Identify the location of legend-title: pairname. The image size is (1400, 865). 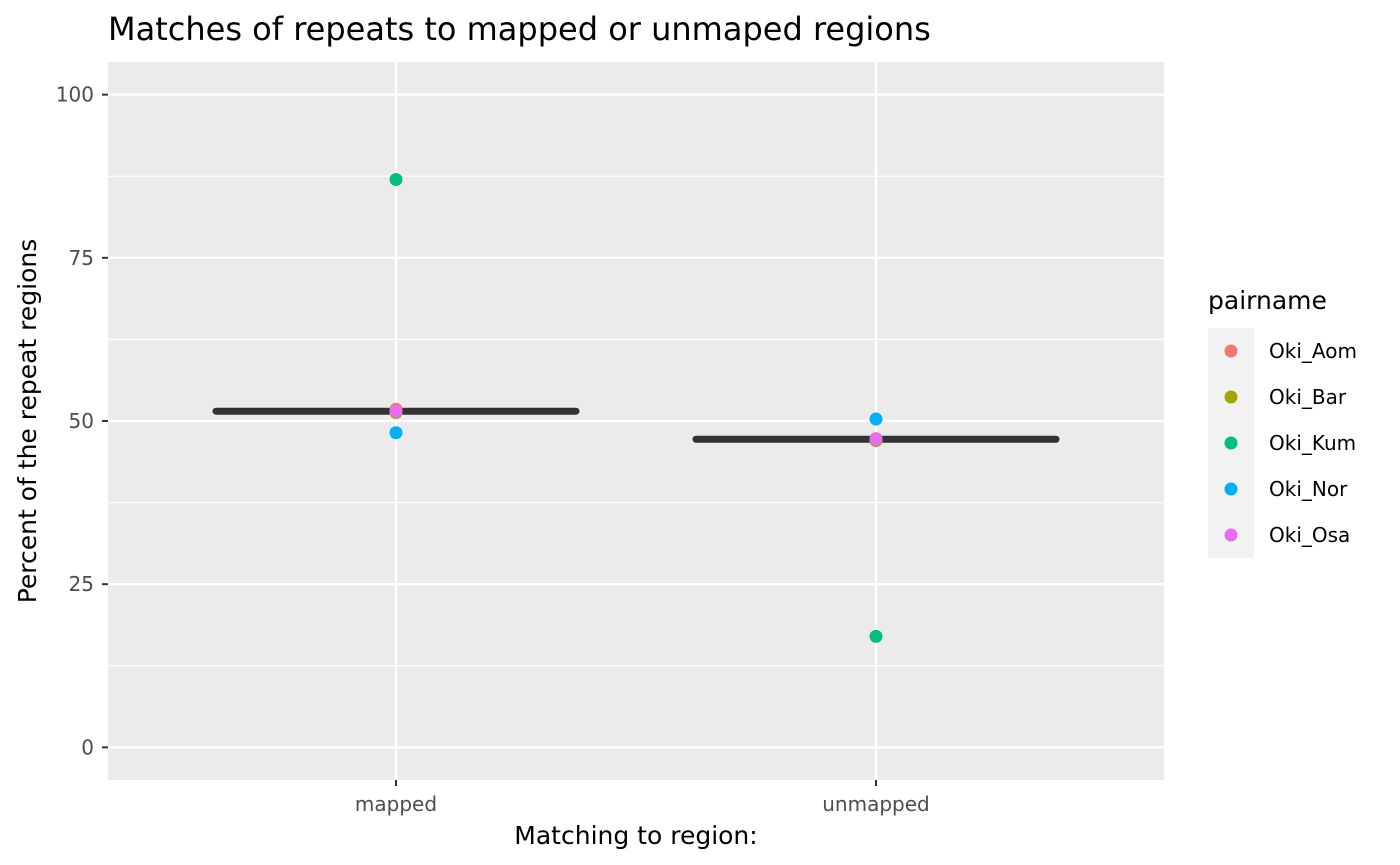
(1267, 300).